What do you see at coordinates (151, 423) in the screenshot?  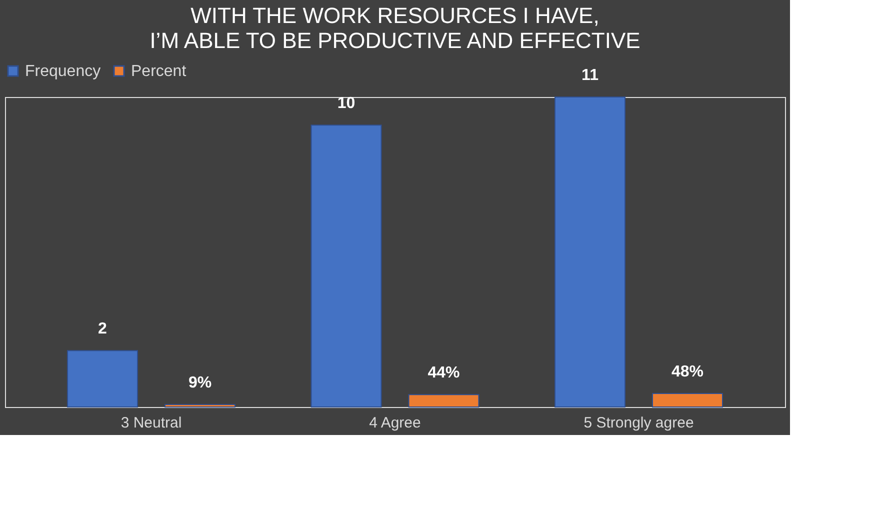 I see `x-tick-label: 3 Neutral` at bounding box center [151, 423].